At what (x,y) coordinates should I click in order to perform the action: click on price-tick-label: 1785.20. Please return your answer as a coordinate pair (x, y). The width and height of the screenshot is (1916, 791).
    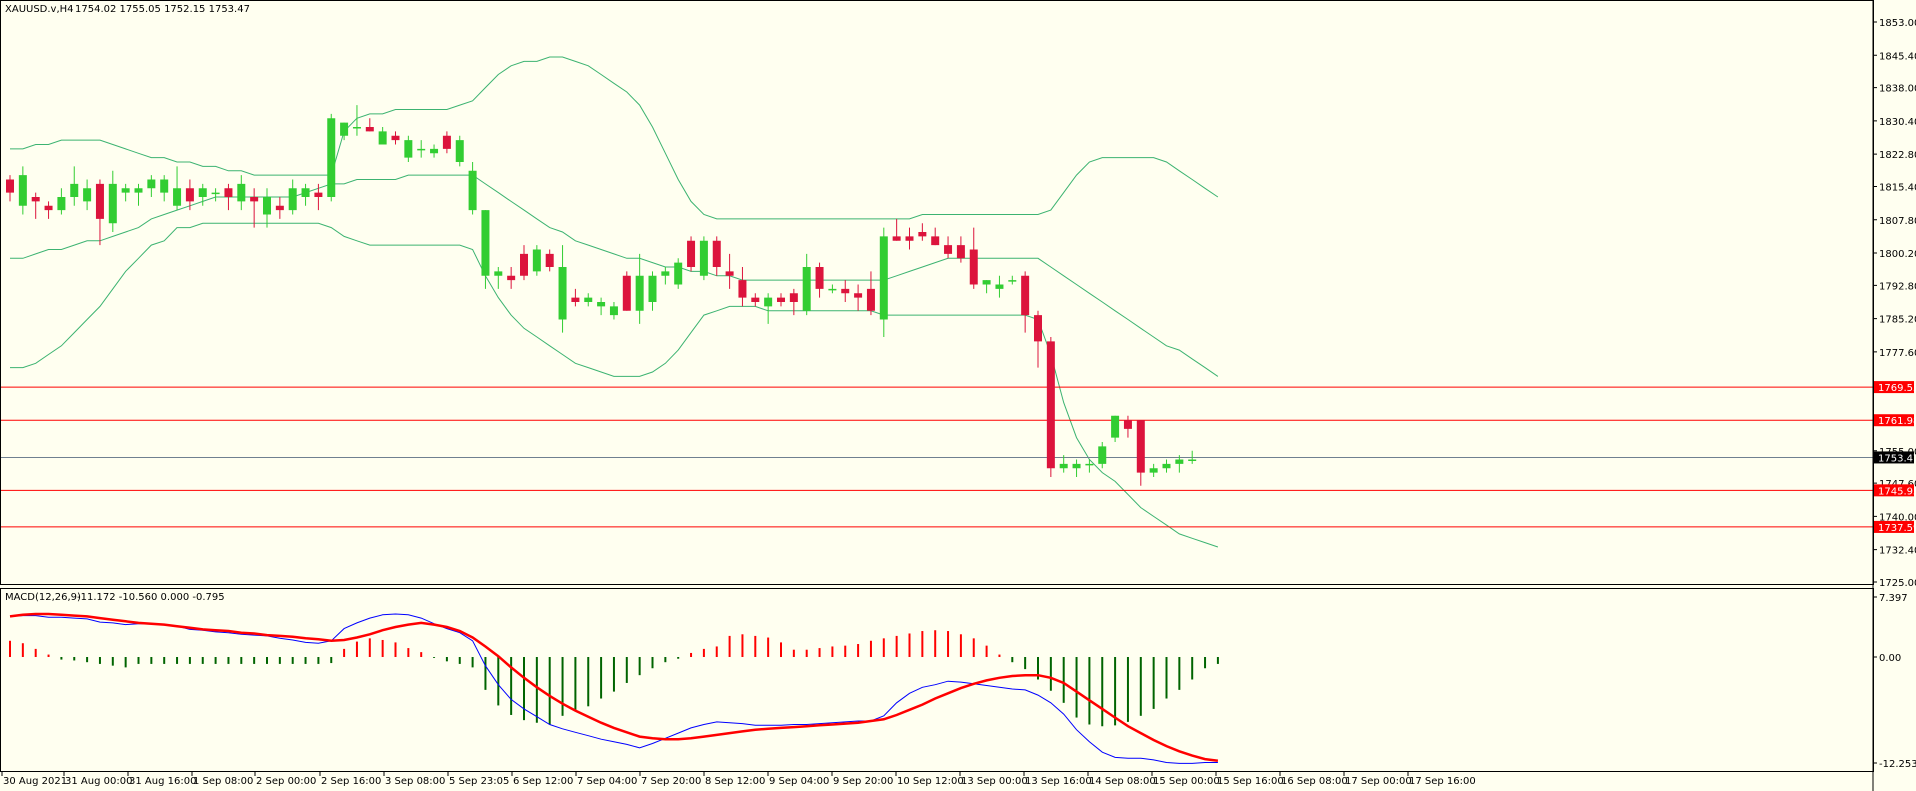
    Looking at the image, I should click on (1897, 320).